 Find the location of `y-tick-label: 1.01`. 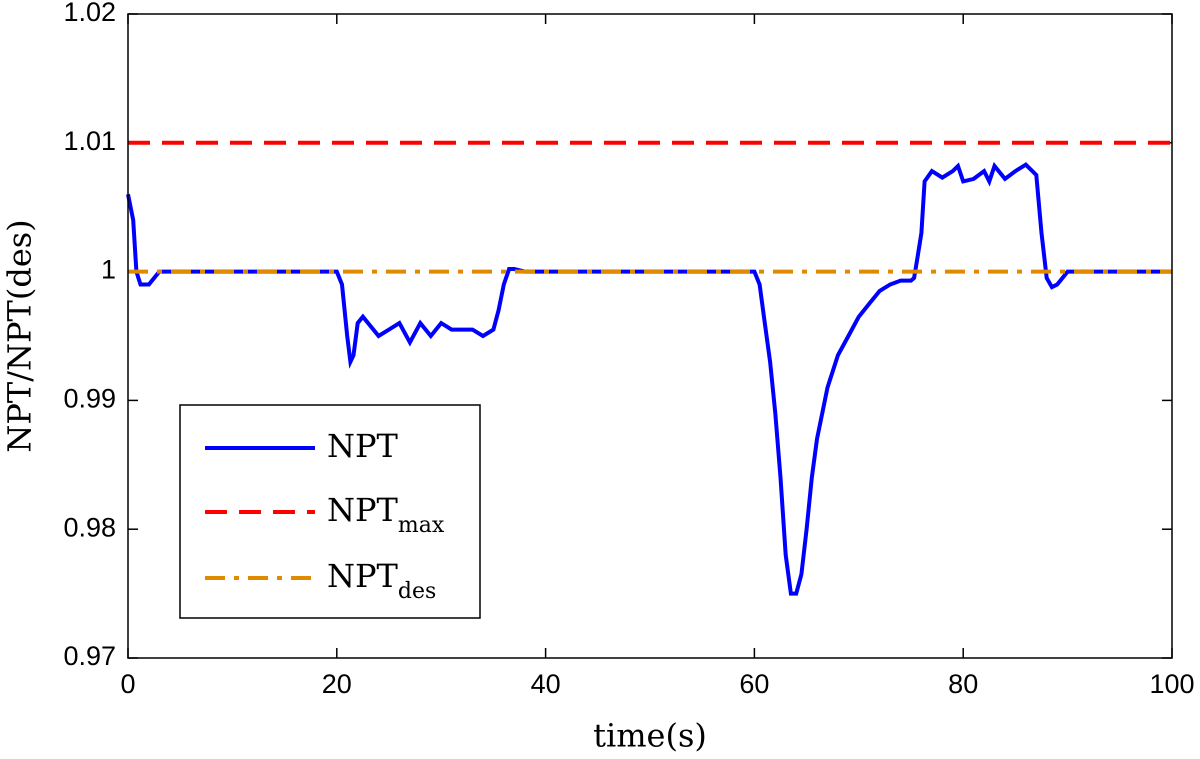

y-tick-label: 1.01 is located at coordinates (89, 141).